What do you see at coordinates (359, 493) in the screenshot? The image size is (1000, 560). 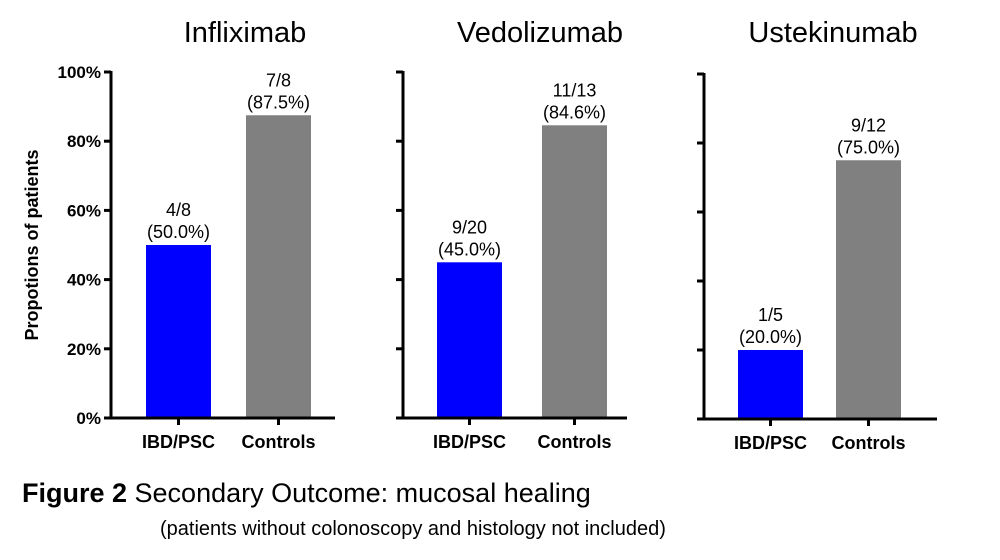 I see `figure-caption-text: Secondary Outcome: mucosal healing` at bounding box center [359, 493].